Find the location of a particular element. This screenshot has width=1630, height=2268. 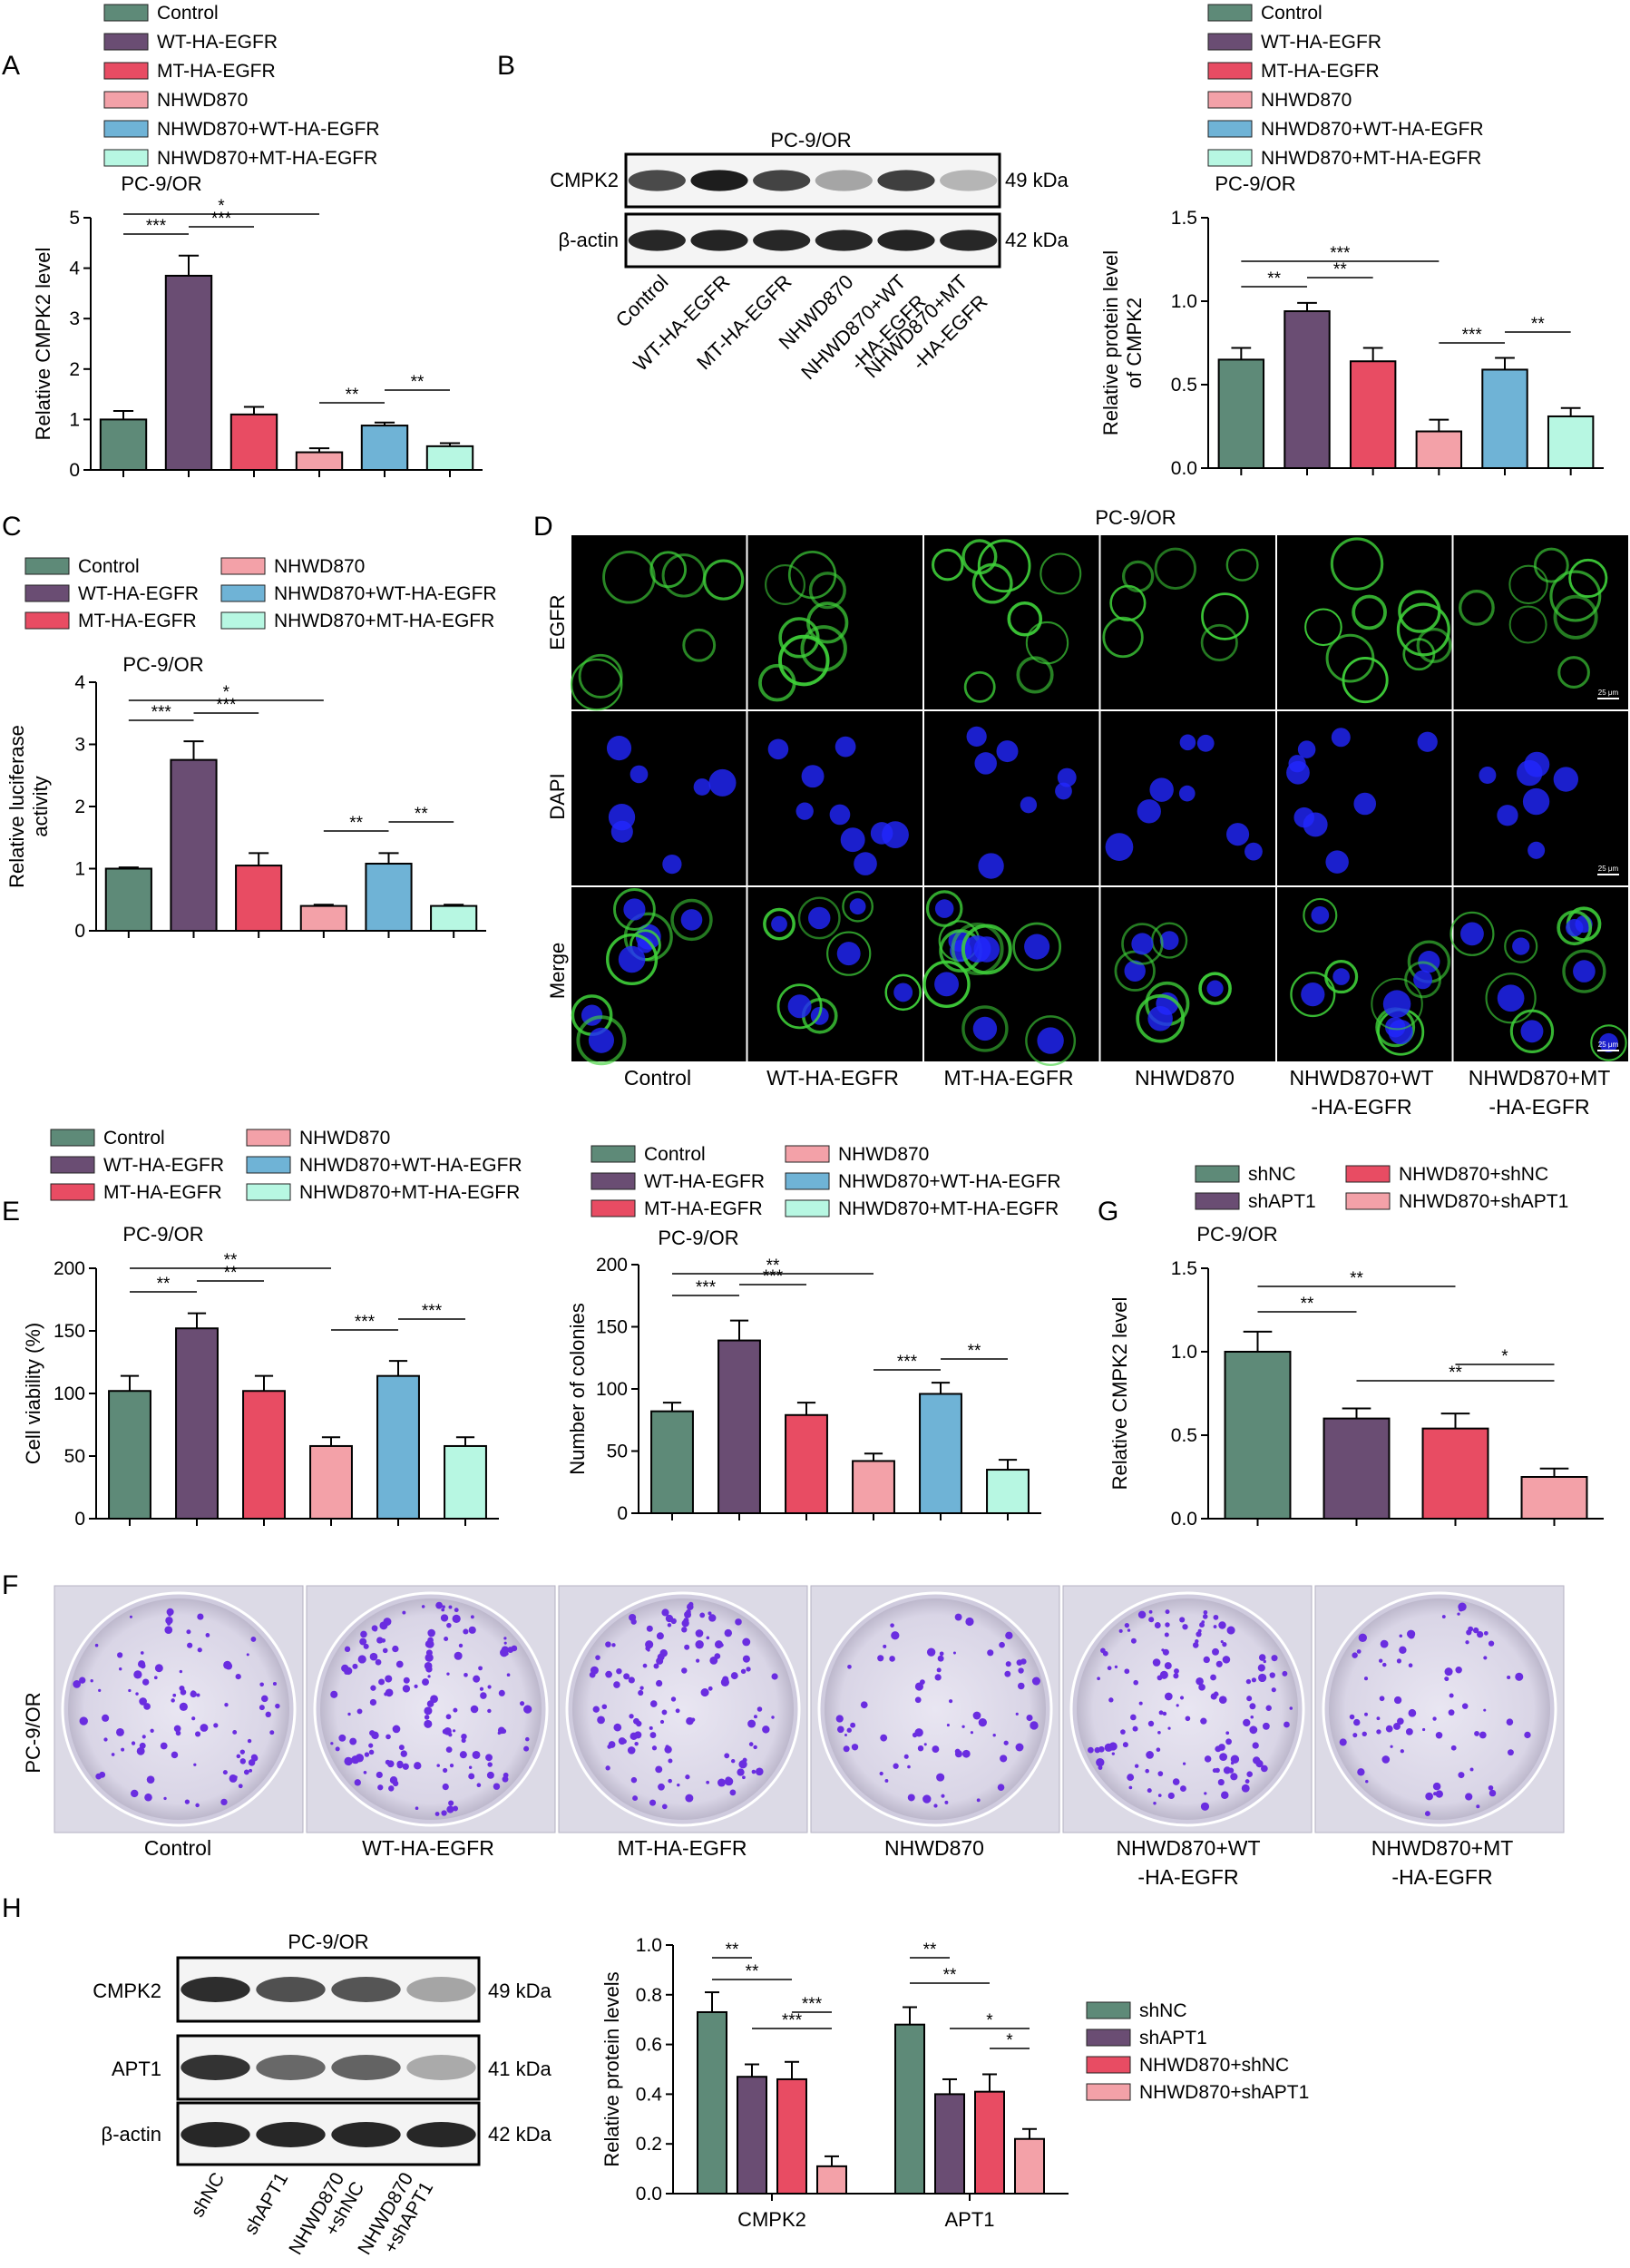

y-axis-label: Relative luciferase is located at coordinates (16, 807).